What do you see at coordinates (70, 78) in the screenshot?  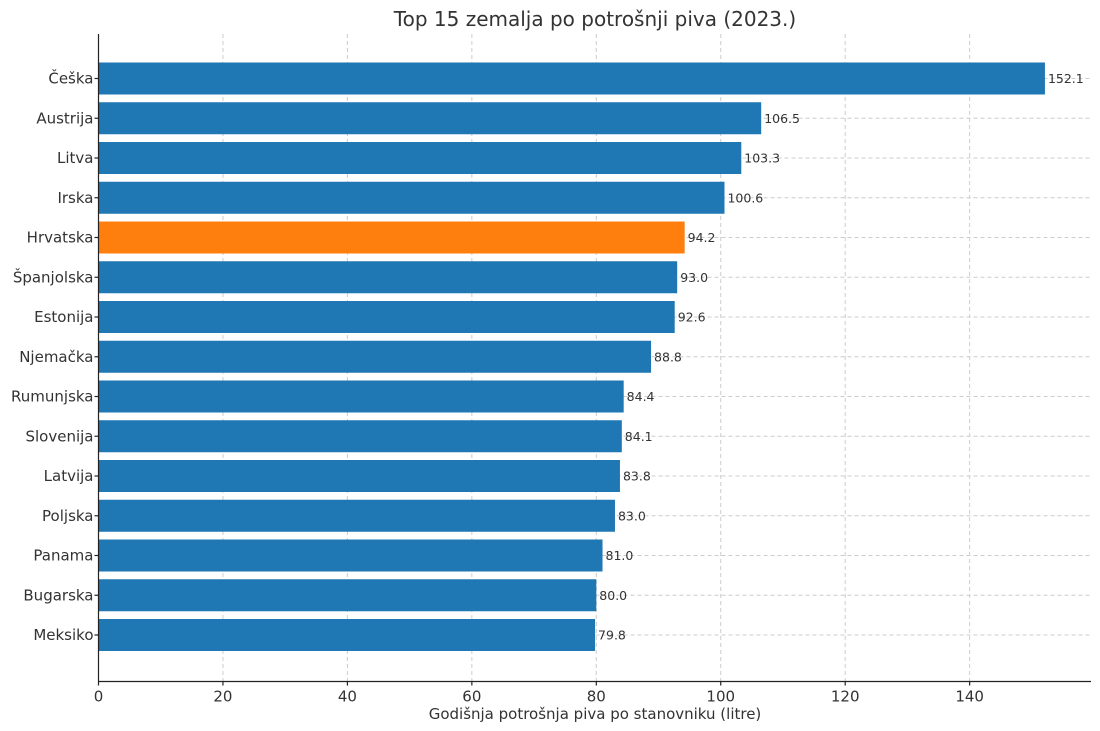 I see `category-label: Češka` at bounding box center [70, 78].